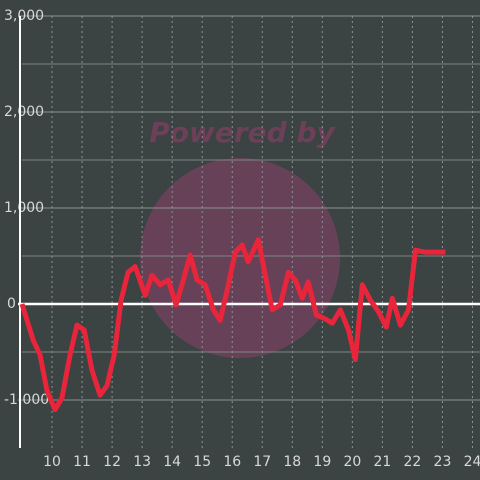 The width and height of the screenshot is (480, 480). Describe the element at coordinates (382, 462) in the screenshot. I see `x-tick-label: 21` at that location.